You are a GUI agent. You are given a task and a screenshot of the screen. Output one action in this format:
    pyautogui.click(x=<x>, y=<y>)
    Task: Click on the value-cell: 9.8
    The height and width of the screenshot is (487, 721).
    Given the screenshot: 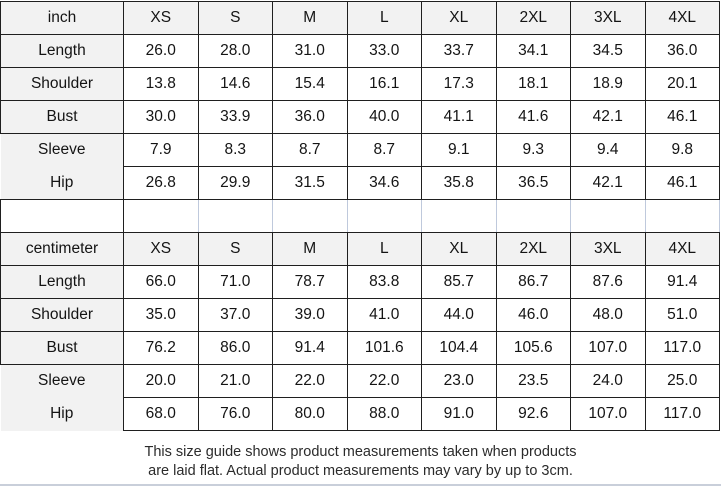 What is the action you would take?
    pyautogui.click(x=682, y=150)
    